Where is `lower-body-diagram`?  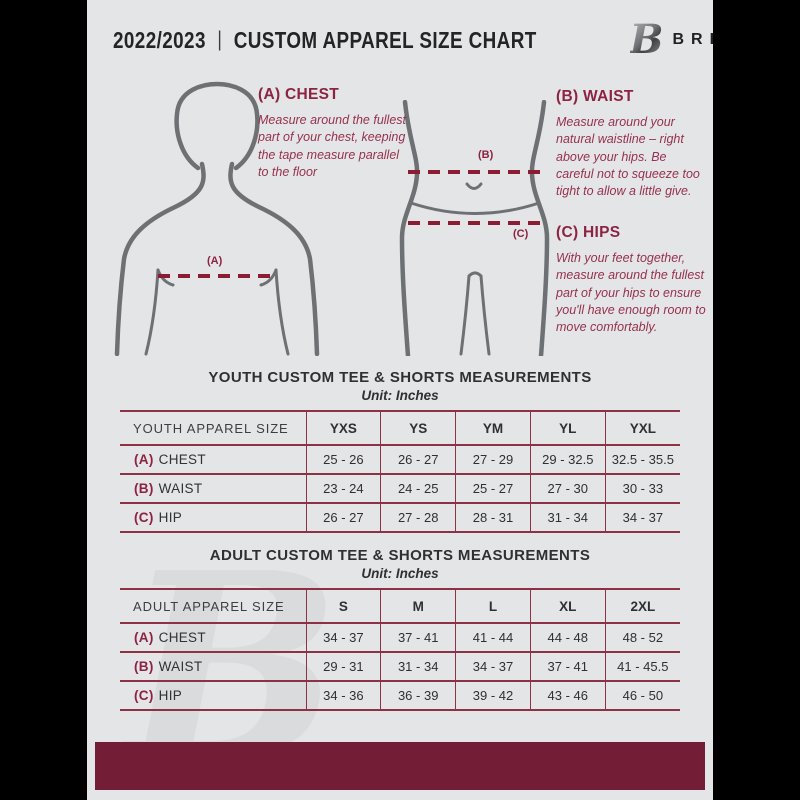
lower-body-diagram is located at coordinates (474, 228).